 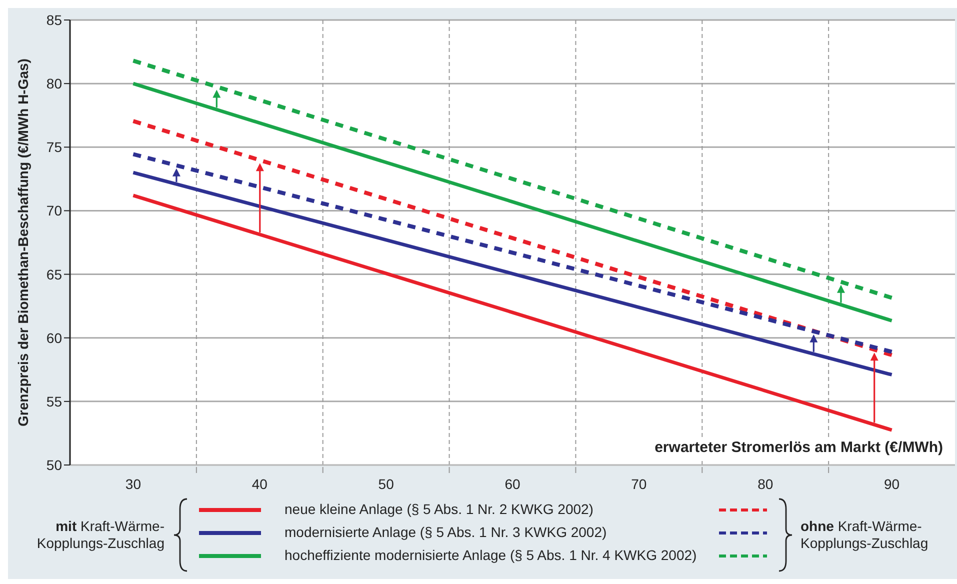 I want to click on text: mit Kraft-Wärme-Kopplungs-Zuschlag, so click(x=100, y=535).